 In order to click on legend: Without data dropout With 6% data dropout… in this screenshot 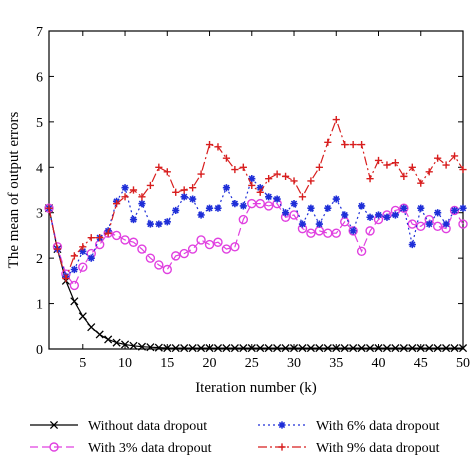, I will do `click(235, 437)`.